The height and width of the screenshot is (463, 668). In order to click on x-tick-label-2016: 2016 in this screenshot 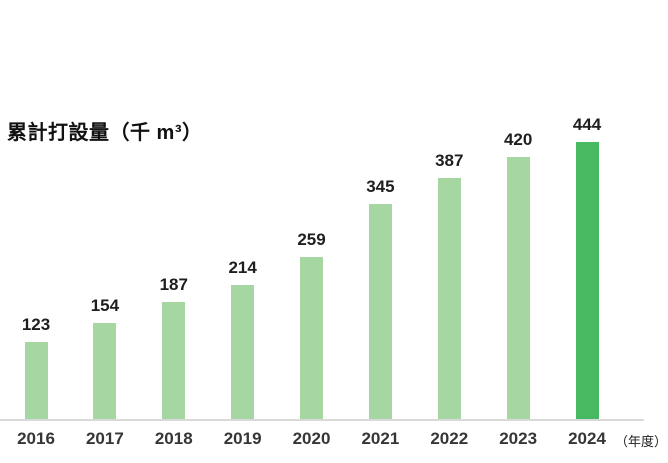, I will do `click(36, 438)`.